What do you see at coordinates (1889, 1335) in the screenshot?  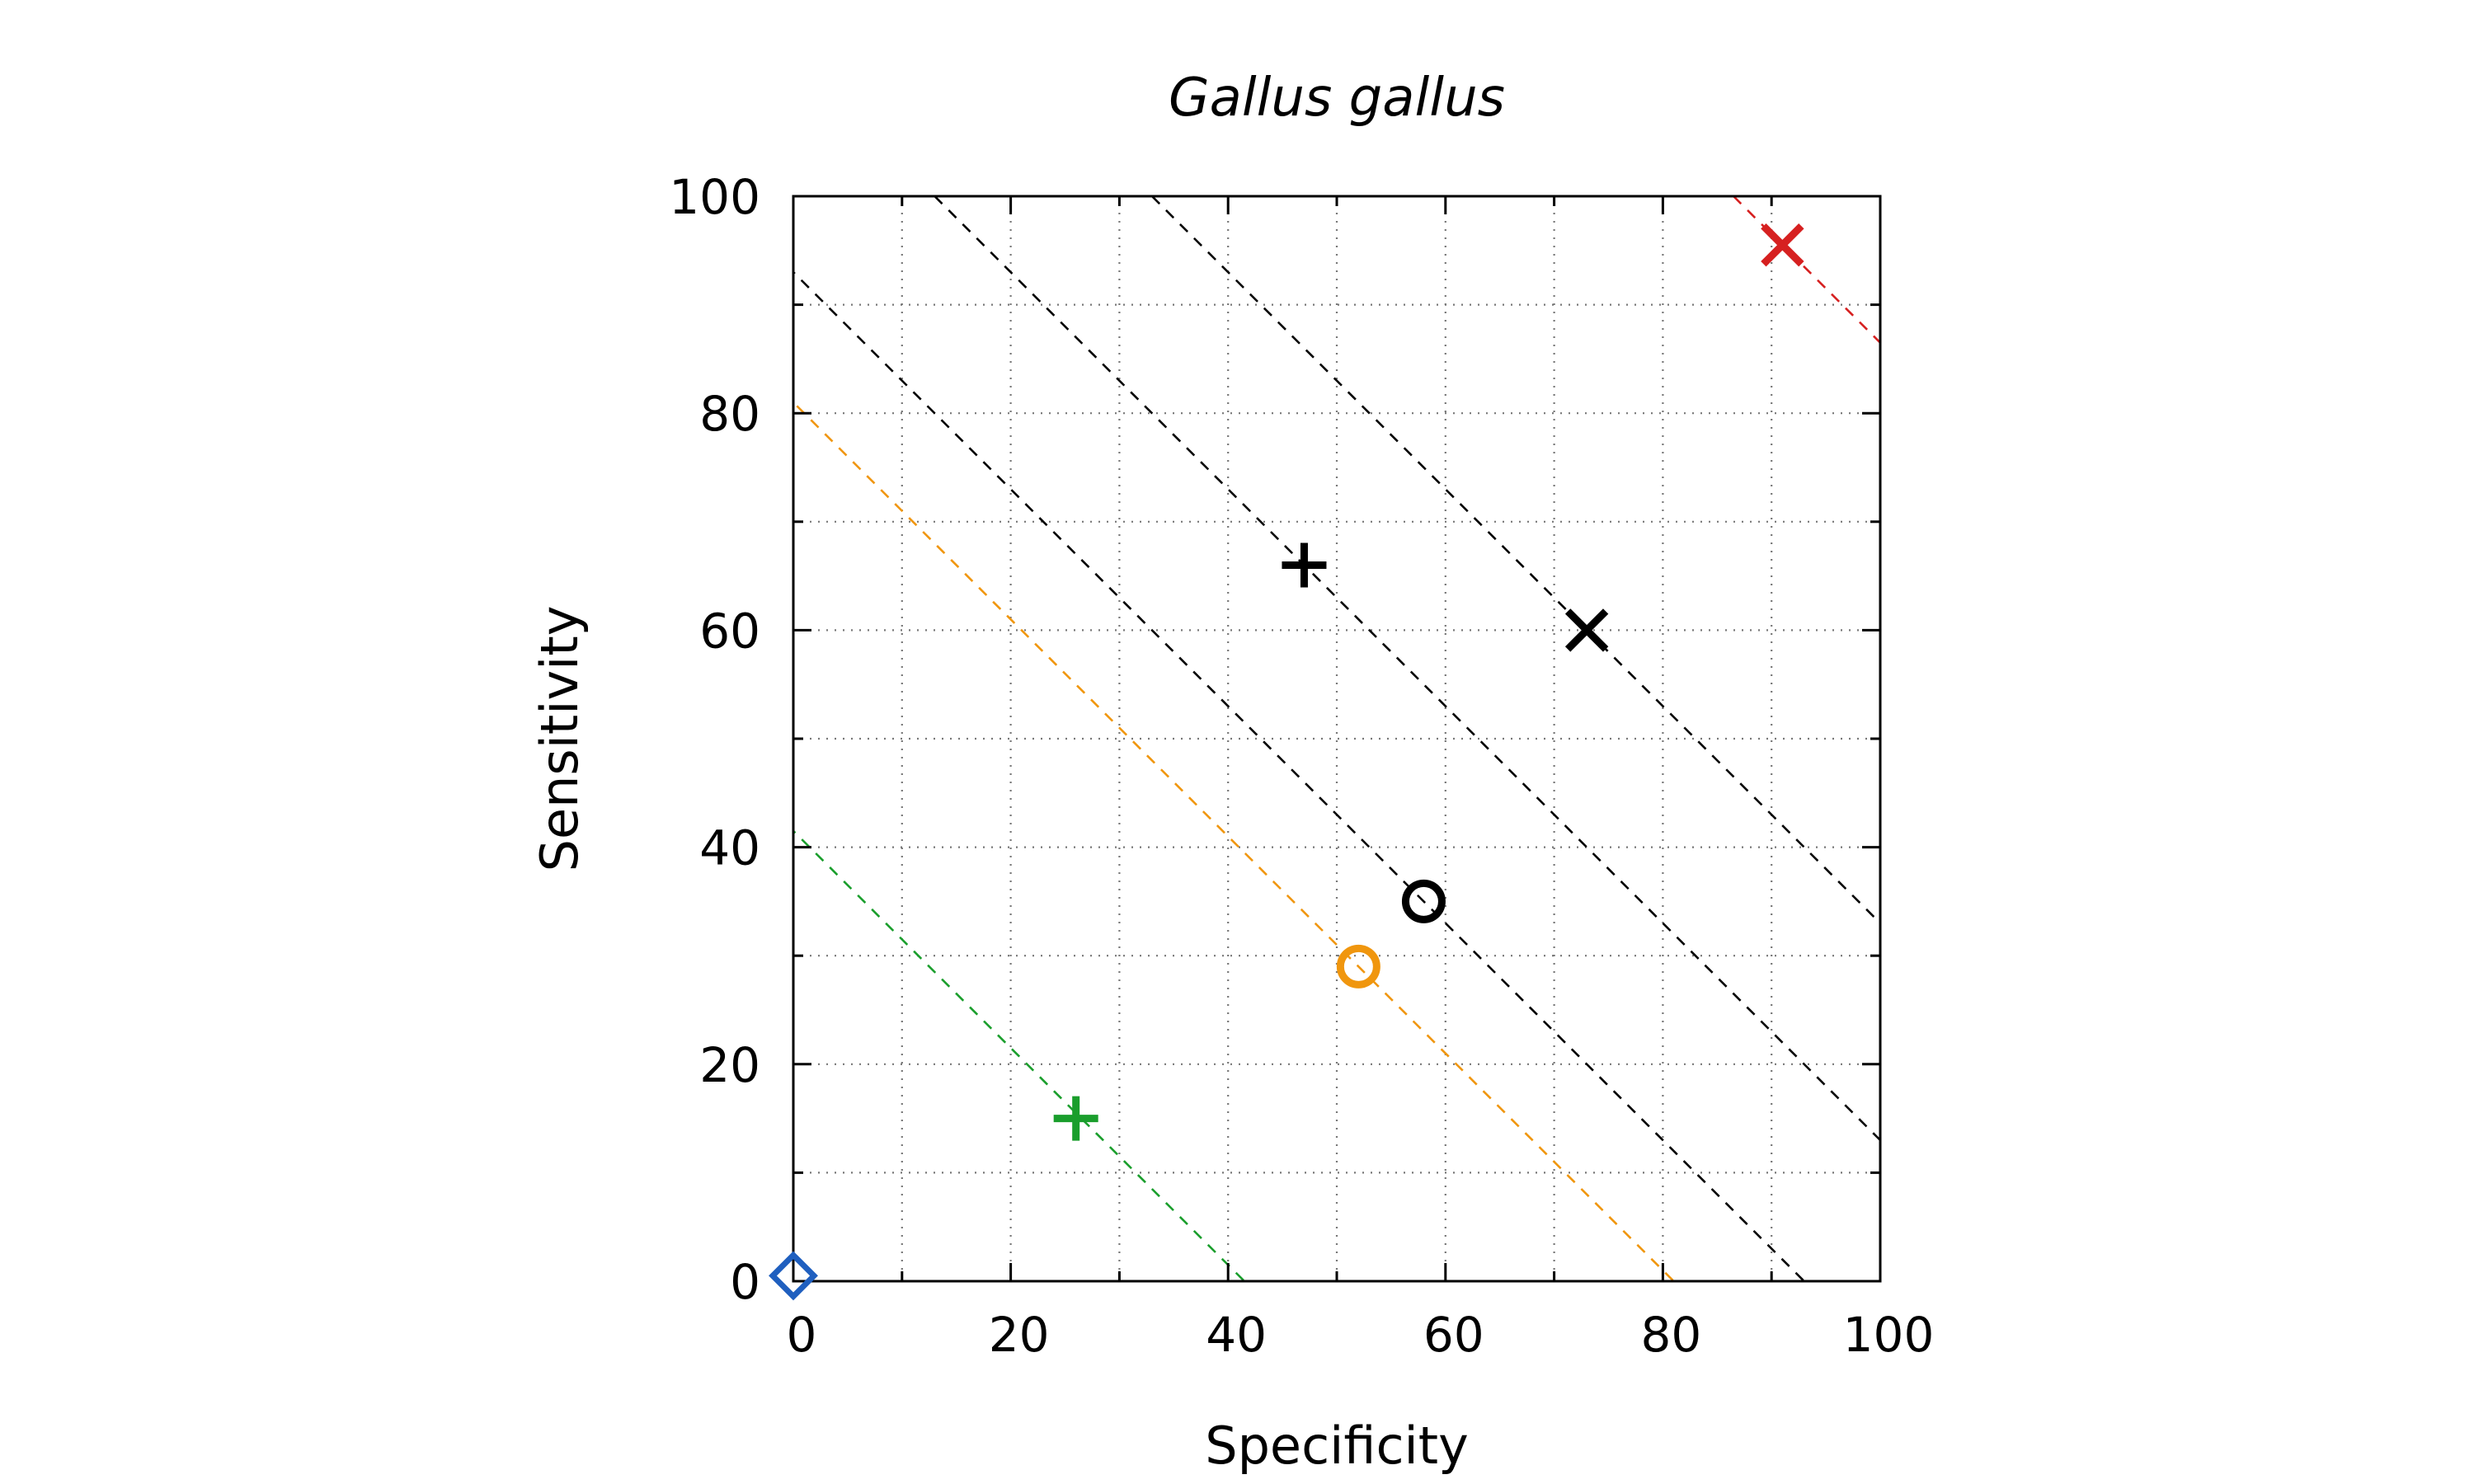 I see `x-tick-label: 100` at bounding box center [1889, 1335].